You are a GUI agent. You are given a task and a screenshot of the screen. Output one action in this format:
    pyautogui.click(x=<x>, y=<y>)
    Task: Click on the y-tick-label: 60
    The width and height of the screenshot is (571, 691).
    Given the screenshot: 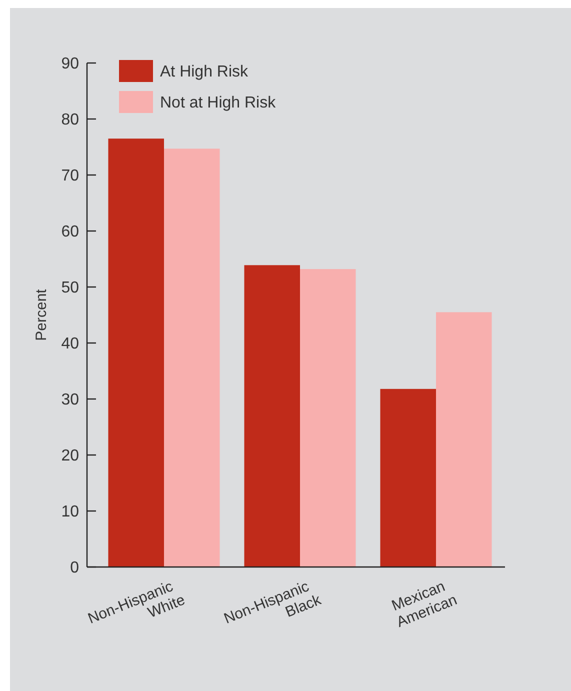 What is the action you would take?
    pyautogui.click(x=70, y=232)
    